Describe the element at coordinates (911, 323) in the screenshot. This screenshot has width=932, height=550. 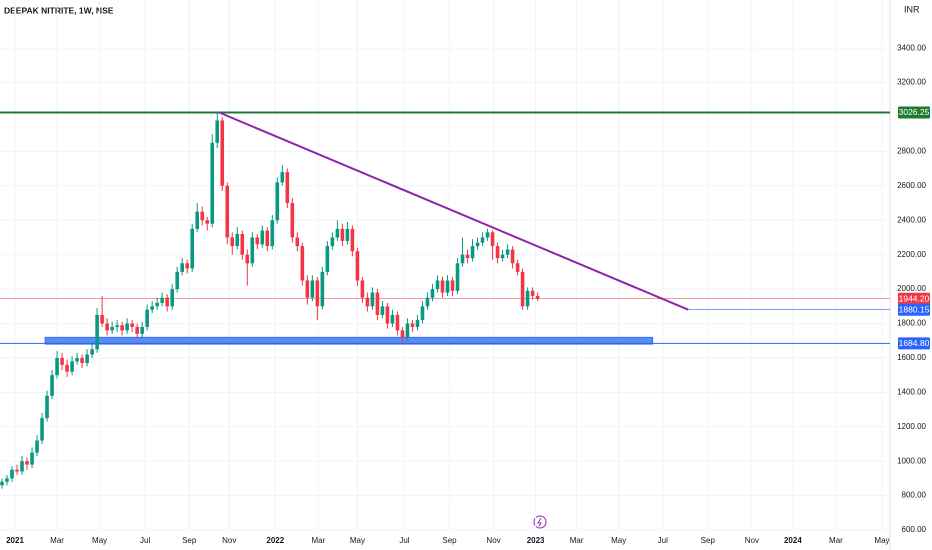
I see `y-tick-label: 1800.00` at that location.